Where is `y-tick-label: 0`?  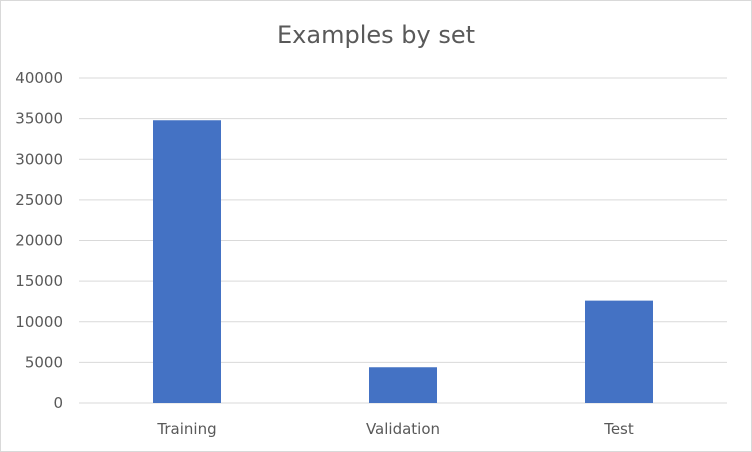 y-tick-label: 0 is located at coordinates (58, 403).